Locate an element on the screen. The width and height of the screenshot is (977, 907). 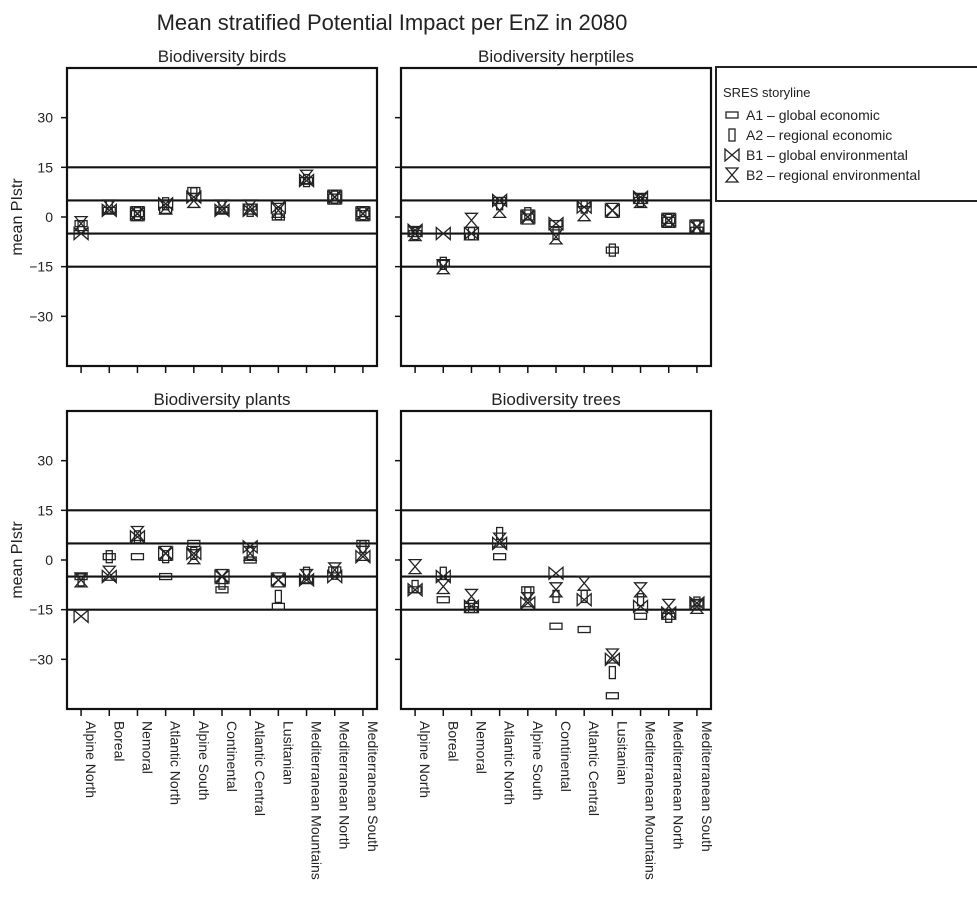
legend-box is located at coordinates (846, 134).